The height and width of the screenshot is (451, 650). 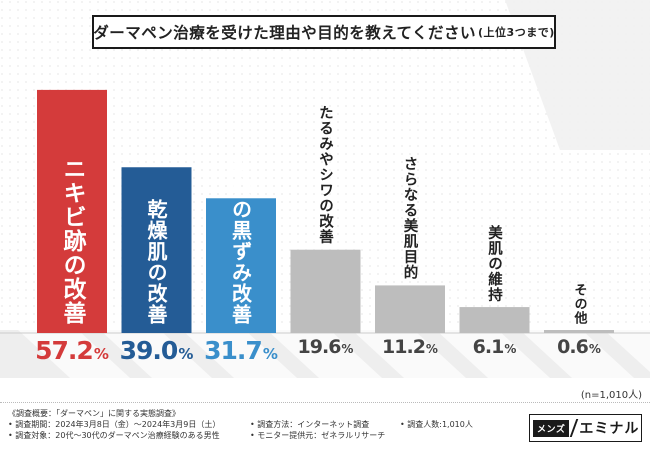 I want to click on footer-count: • 調査人数:1,010人, so click(x=436, y=424).